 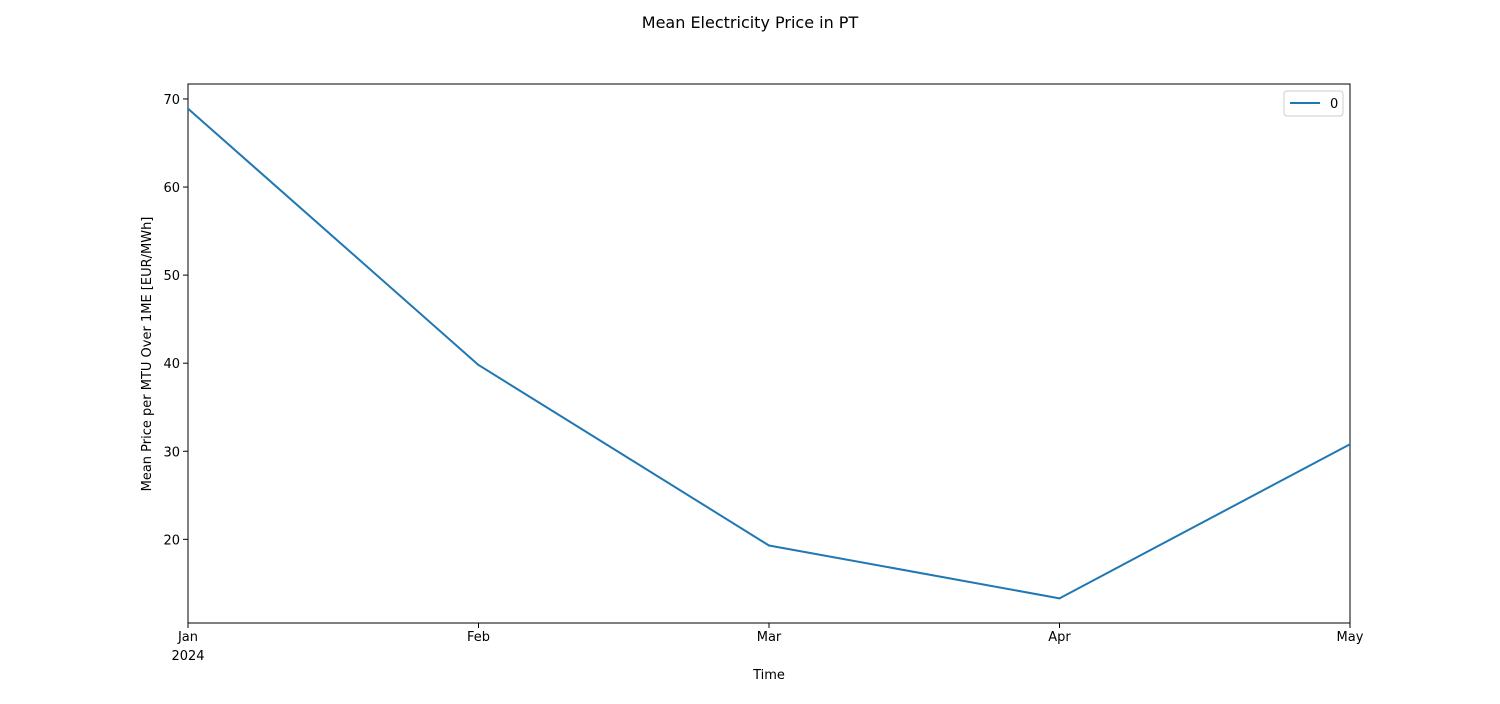 What do you see at coordinates (187, 637) in the screenshot?
I see `x-tick-label: Jan` at bounding box center [187, 637].